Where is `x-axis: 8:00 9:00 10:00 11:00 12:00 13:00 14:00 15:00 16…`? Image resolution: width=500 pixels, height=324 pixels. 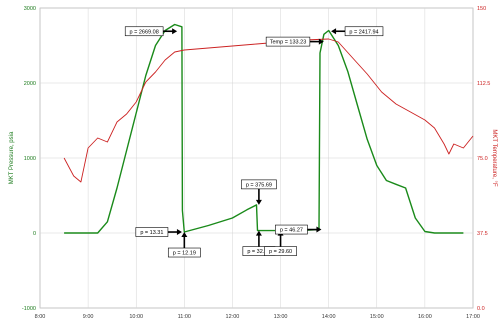
x-axis: 8:00 9:00 10:00 11:00 12:00 13:00 14:00 15:00 16… is located at coordinates (257, 317).